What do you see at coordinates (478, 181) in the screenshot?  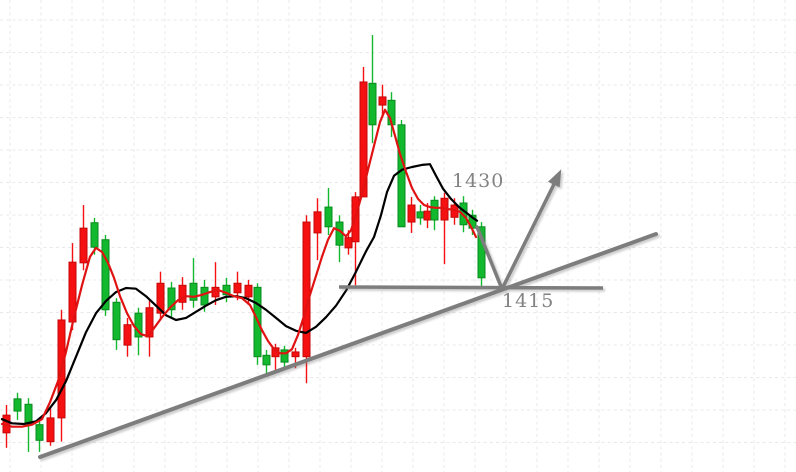 I see `price-label-1430: 1430` at bounding box center [478, 181].